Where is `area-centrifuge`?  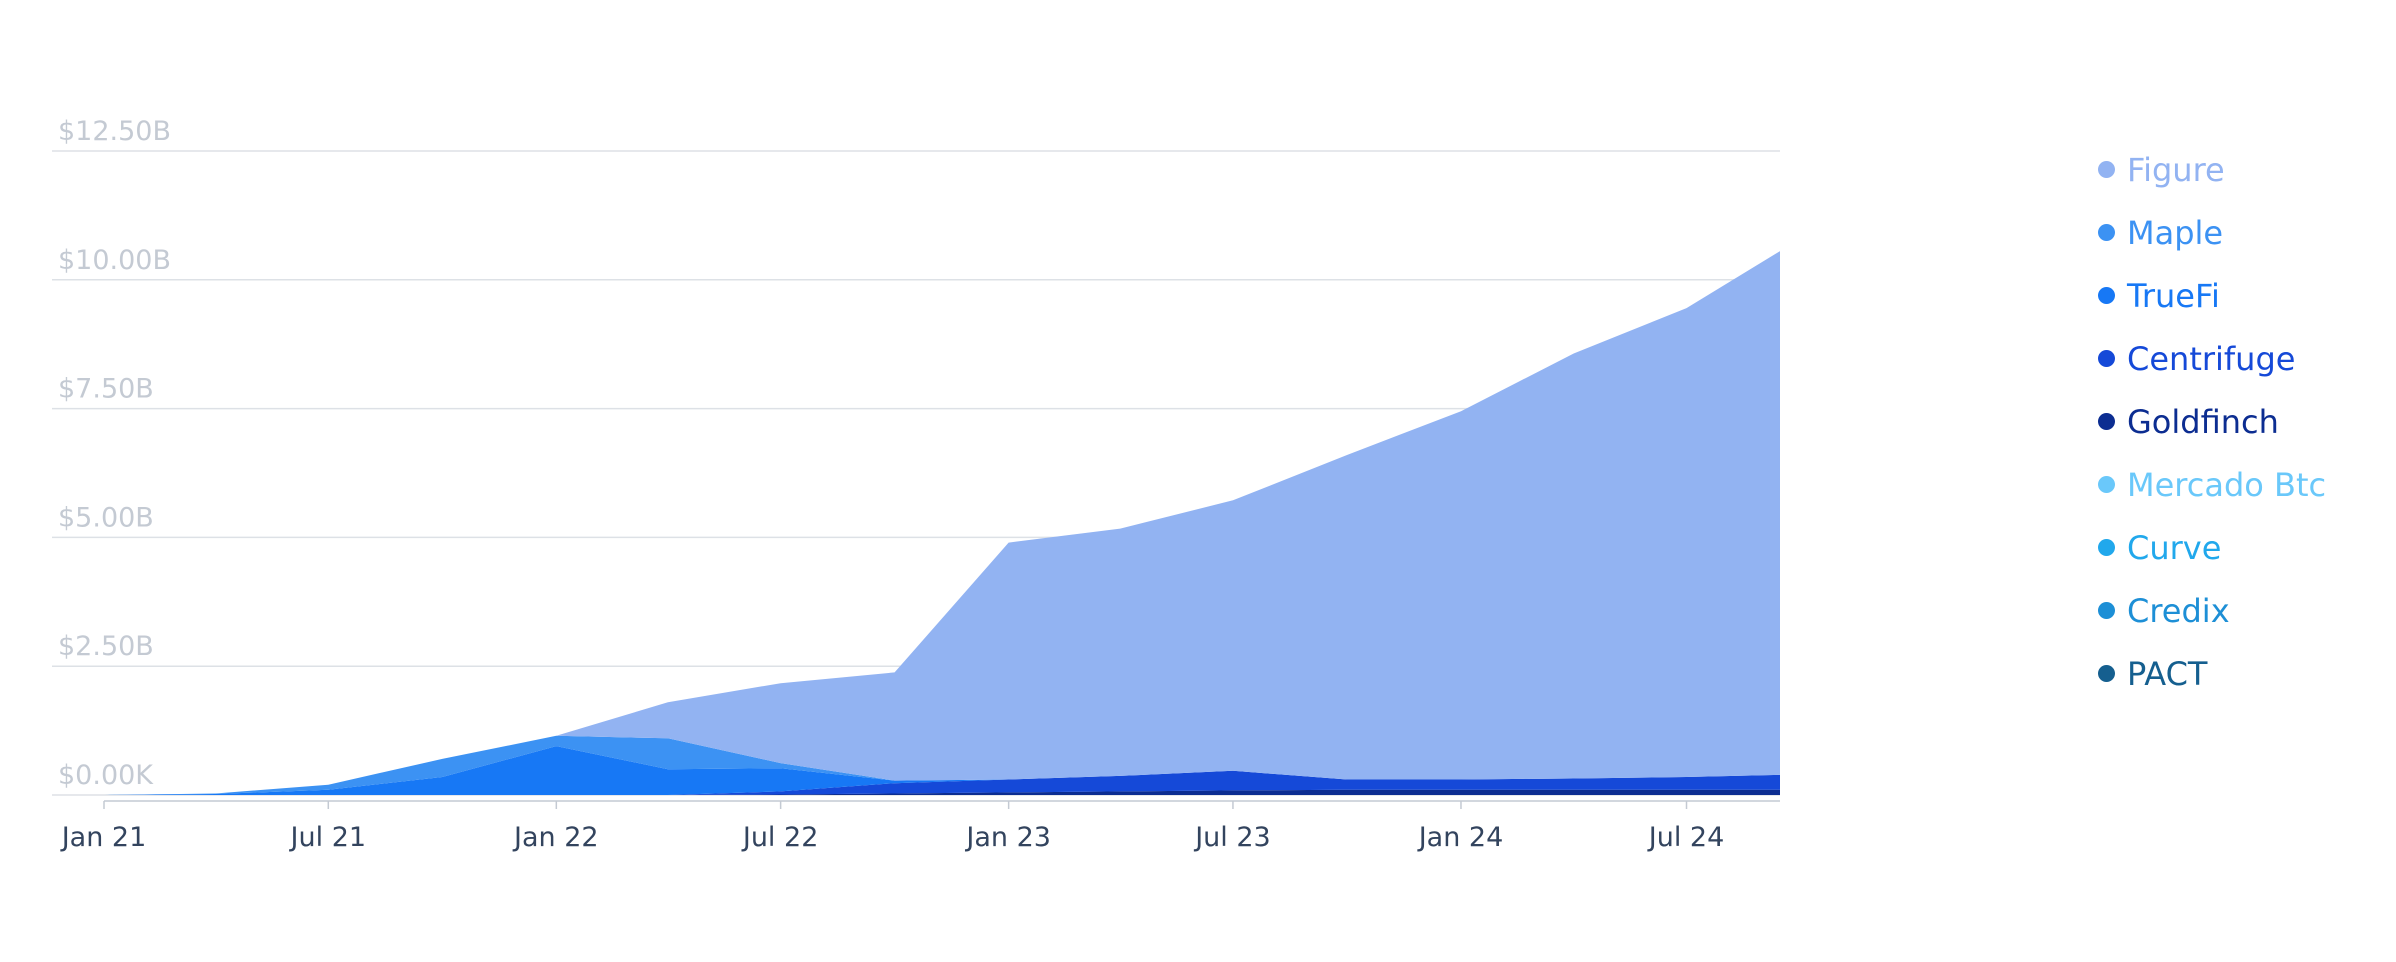
area-centrifuge is located at coordinates (942, 782).